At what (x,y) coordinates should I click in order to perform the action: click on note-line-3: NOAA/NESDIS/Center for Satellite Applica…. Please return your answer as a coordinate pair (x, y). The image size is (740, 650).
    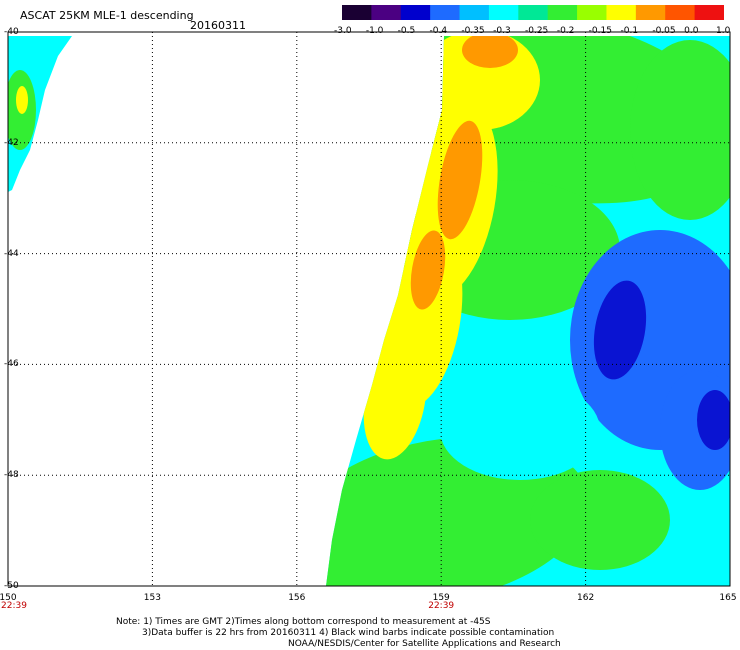
    Looking at the image, I should click on (424, 644).